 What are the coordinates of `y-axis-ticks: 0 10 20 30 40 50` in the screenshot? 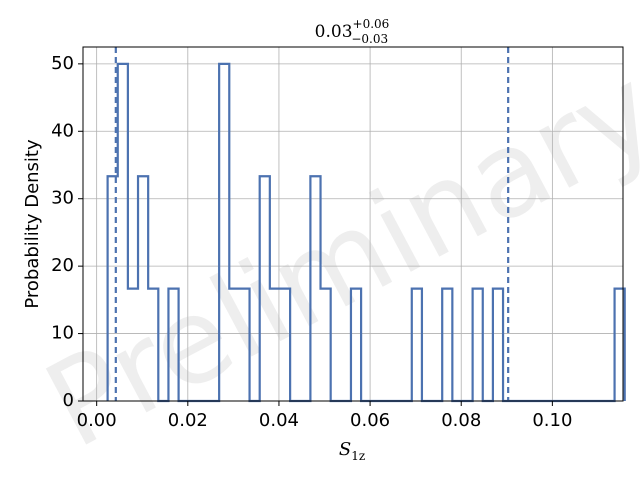 It's located at (67, 232).